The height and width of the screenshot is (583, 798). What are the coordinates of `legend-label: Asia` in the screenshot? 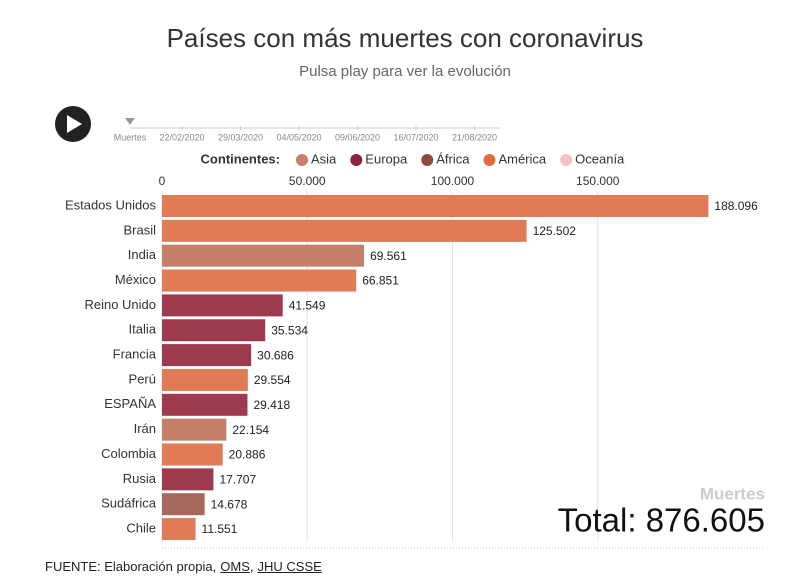 It's located at (324, 158).